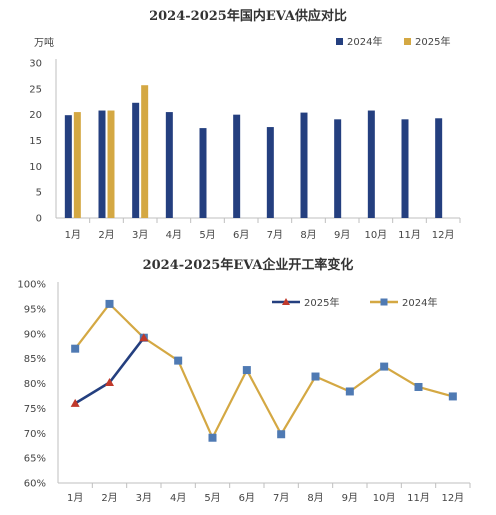  I want to click on y-tick-label: 30, so click(35, 64).